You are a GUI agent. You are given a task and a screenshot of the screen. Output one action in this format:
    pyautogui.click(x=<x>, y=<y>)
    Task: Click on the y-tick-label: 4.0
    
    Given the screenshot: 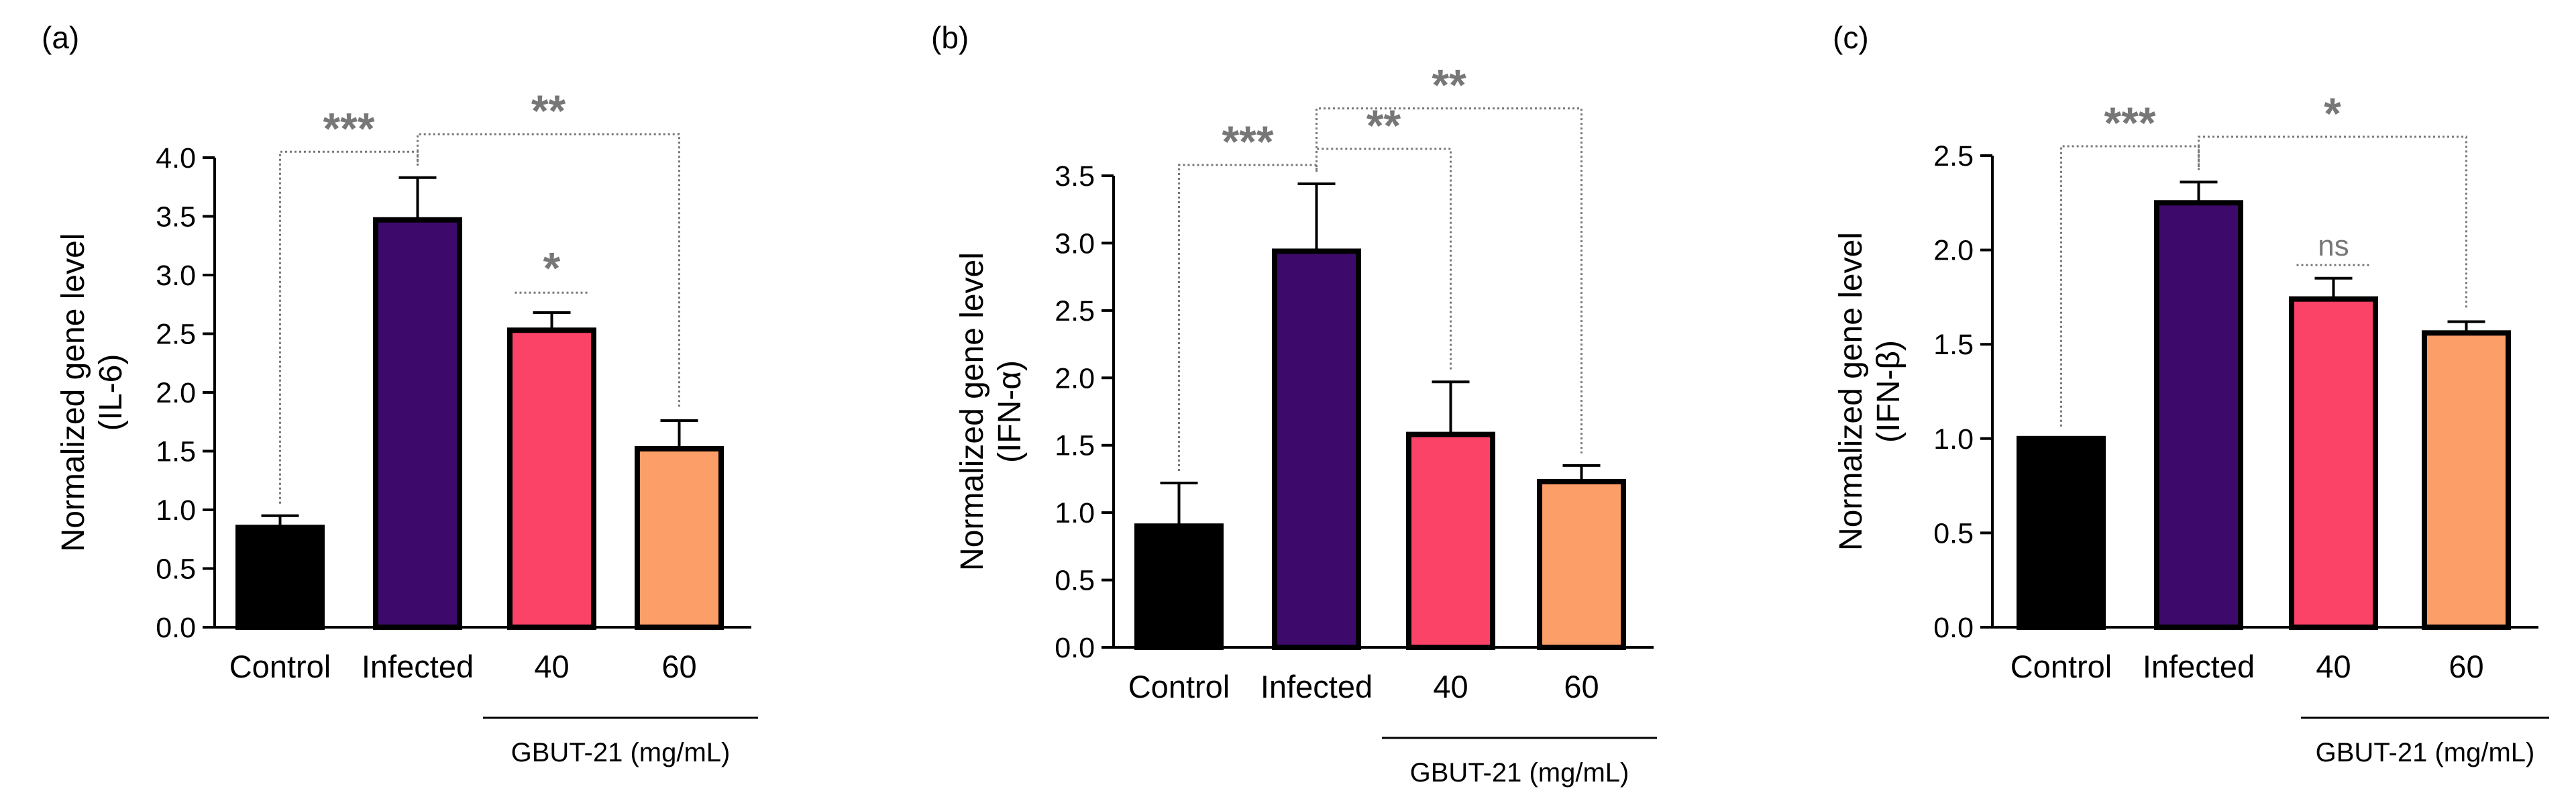 What is the action you would take?
    pyautogui.click(x=176, y=158)
    